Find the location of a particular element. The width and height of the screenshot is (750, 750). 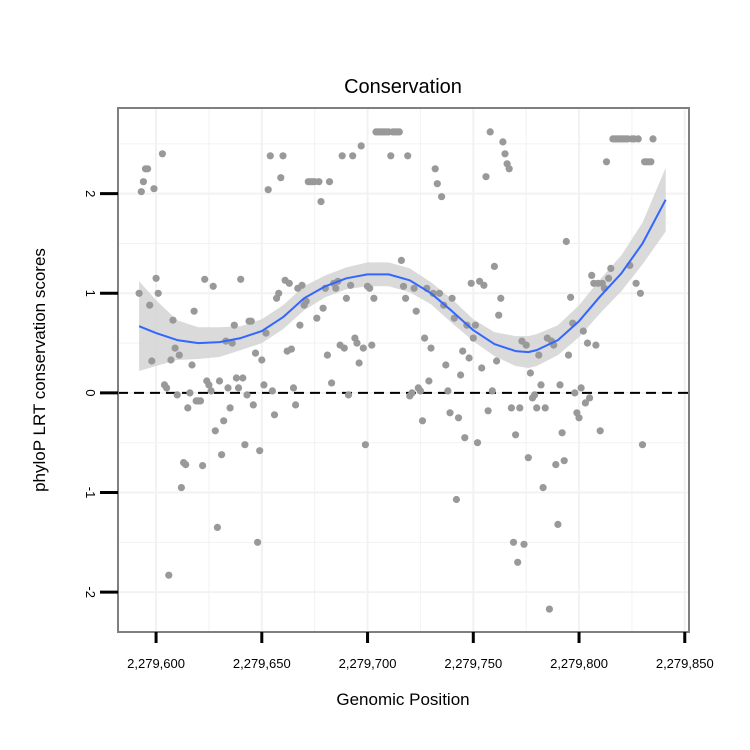

y-tick-label: 0 is located at coordinates (90, 392).